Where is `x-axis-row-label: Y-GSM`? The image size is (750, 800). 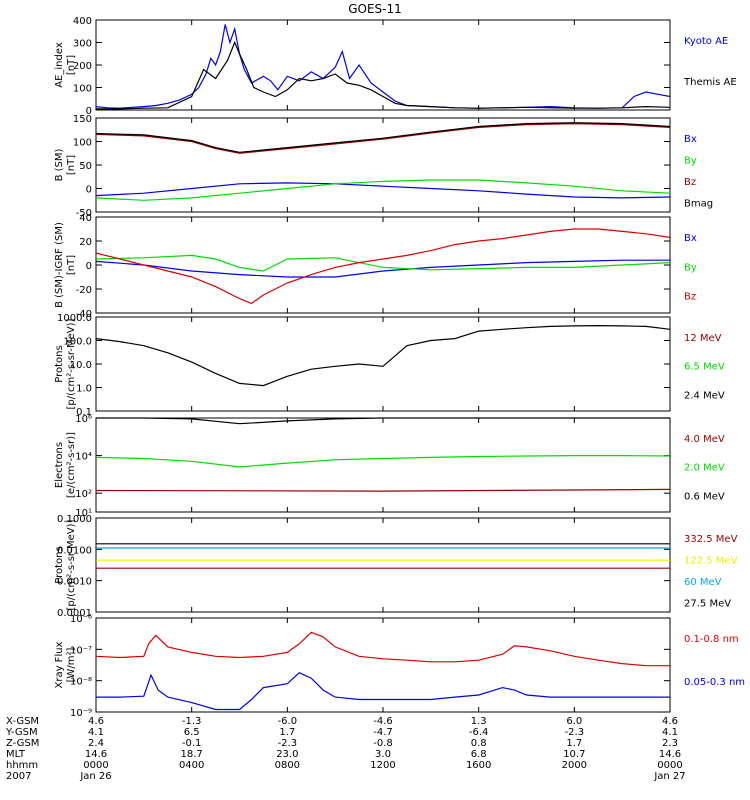
x-axis-row-label: Y-GSM is located at coordinates (21, 732).